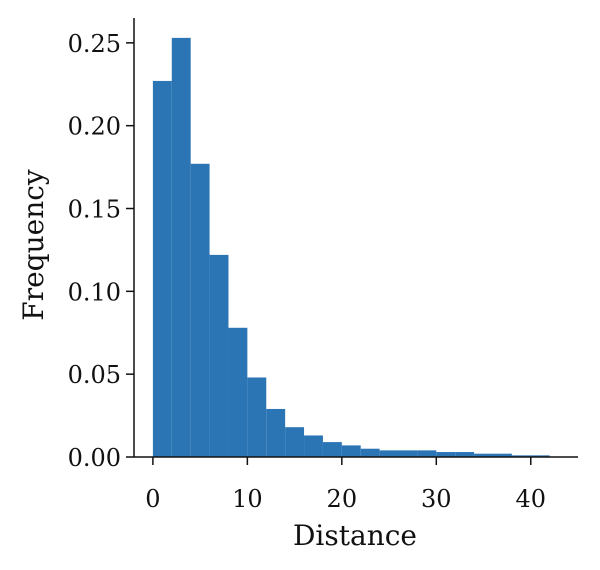 The width and height of the screenshot is (600, 570). I want to click on x-tick-label-4: 40, so click(530, 499).